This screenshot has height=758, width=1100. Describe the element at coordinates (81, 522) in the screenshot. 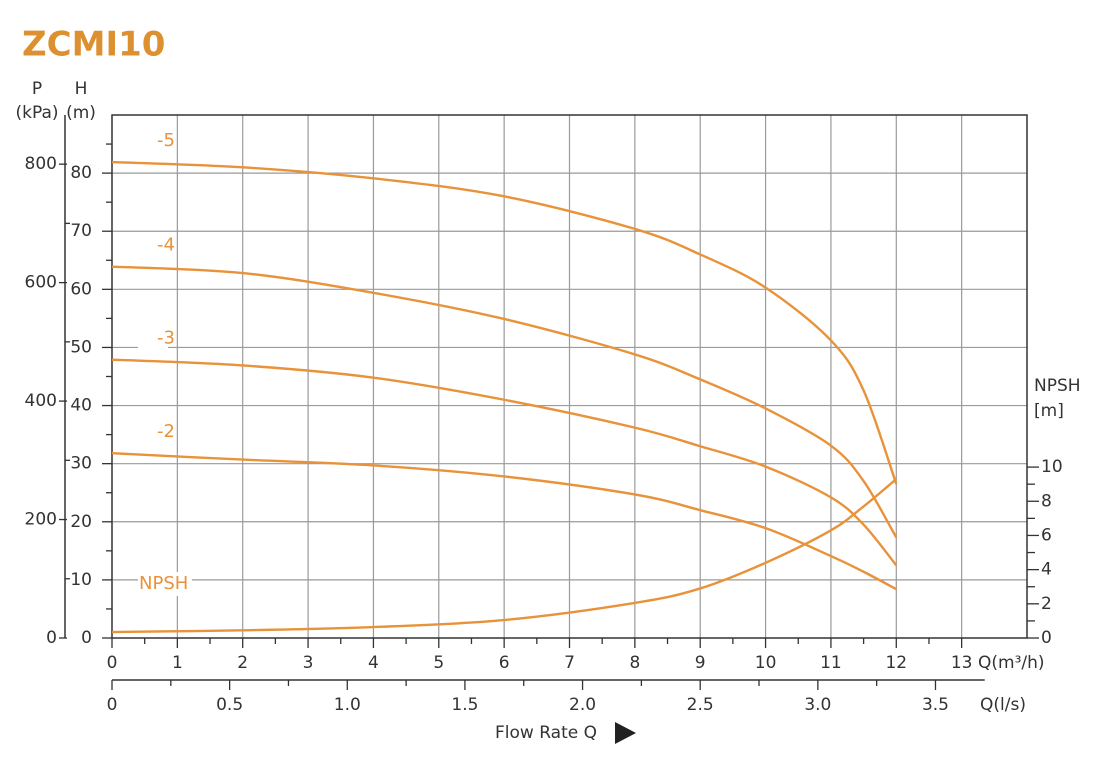

I see `y-tick-label: 20` at that location.